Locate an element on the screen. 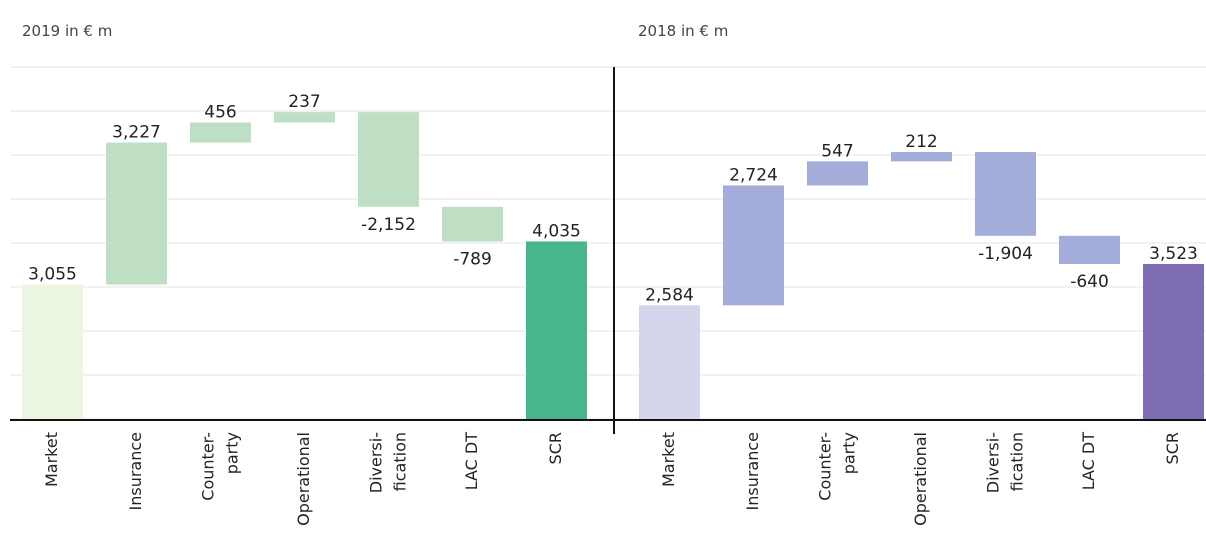 This screenshot has width=1206, height=541. value-label: 3,523 is located at coordinates (1173, 254).